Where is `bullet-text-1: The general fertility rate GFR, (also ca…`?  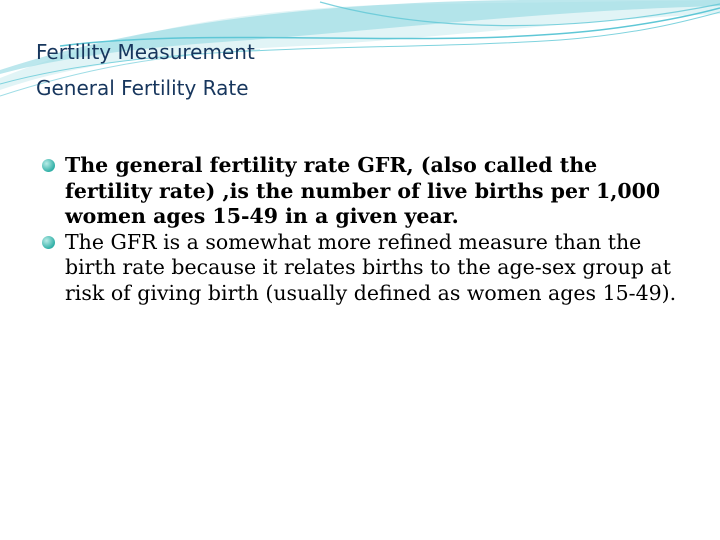
bullet-text-1: The general fertility rate GFR, (also ca… is located at coordinates (363, 190).